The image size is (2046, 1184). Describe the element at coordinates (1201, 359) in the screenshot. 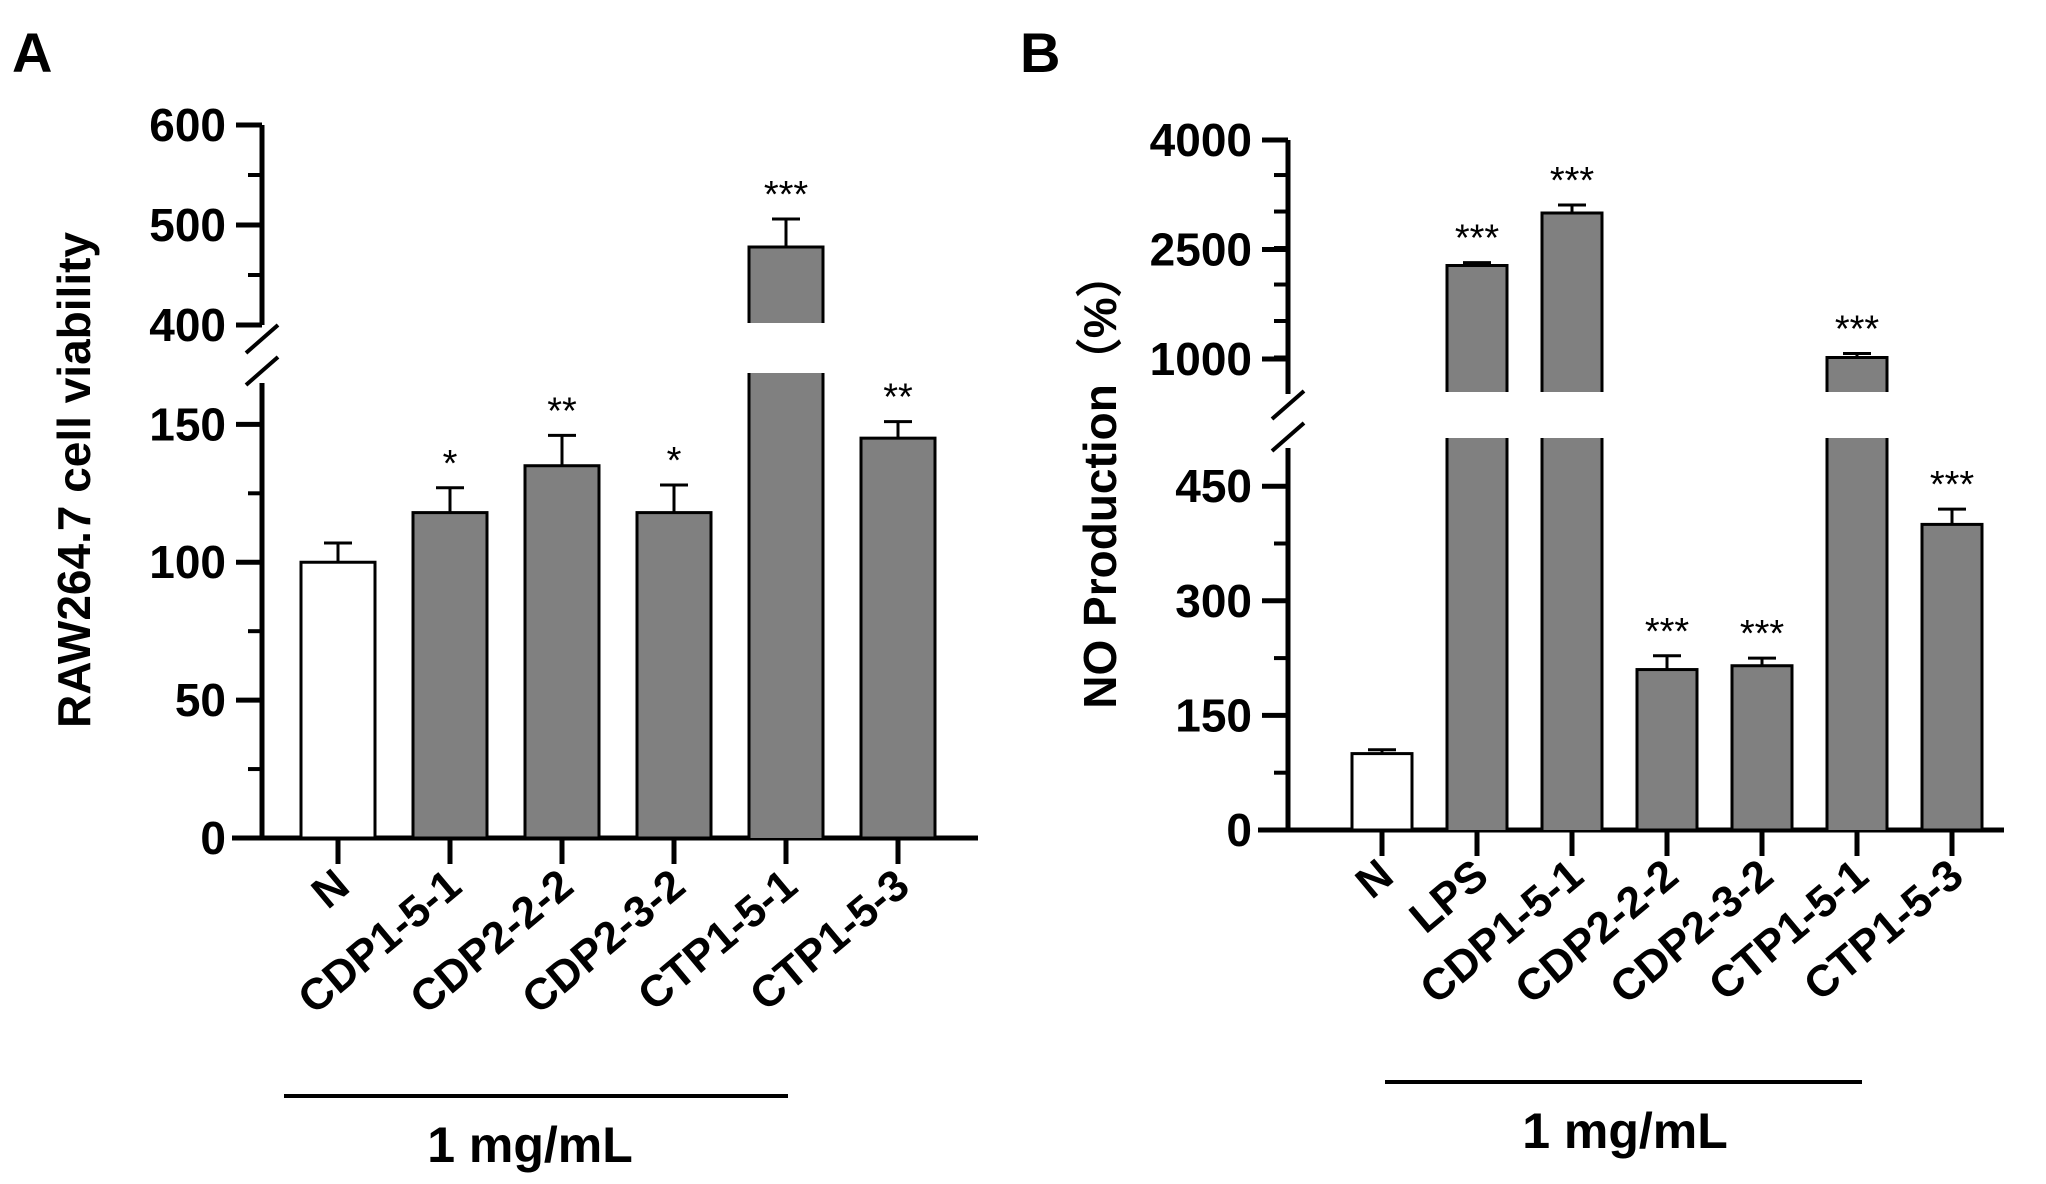

I see `y-tick-label: 1000` at that location.